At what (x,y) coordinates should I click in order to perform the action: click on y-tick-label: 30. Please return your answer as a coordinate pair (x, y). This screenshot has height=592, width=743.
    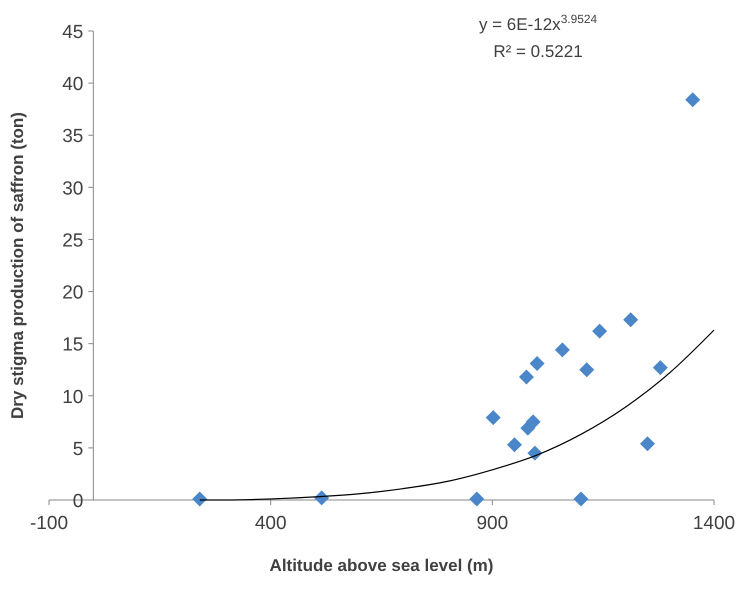
    Looking at the image, I should click on (73, 189).